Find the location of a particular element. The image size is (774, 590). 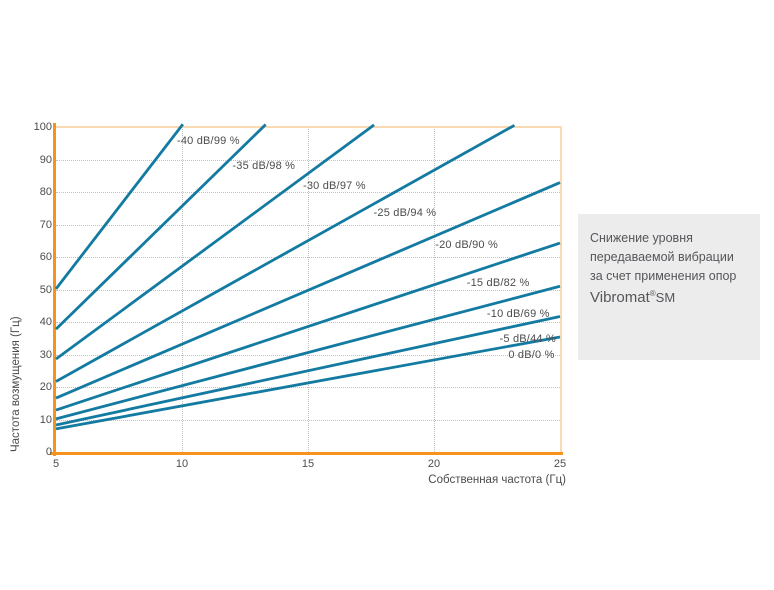

series-label: -15 dB/82 % is located at coordinates (498, 282).